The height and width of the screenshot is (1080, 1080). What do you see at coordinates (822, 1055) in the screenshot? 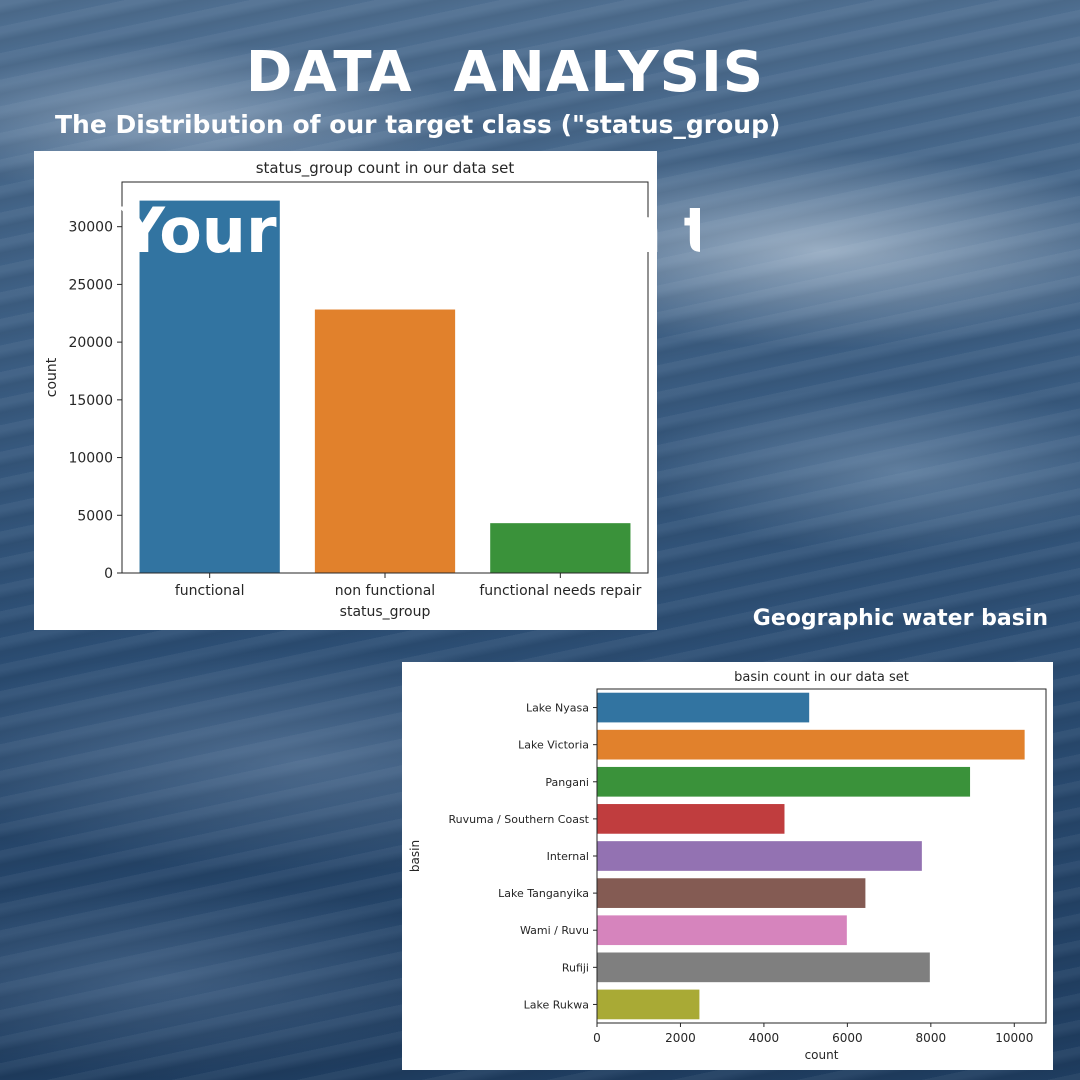
I see `x-axis-label: count` at bounding box center [822, 1055].